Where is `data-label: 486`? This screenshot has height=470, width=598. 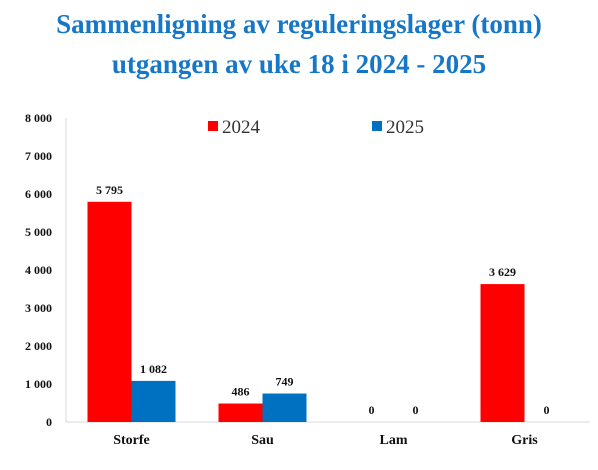 data-label: 486 is located at coordinates (241, 392).